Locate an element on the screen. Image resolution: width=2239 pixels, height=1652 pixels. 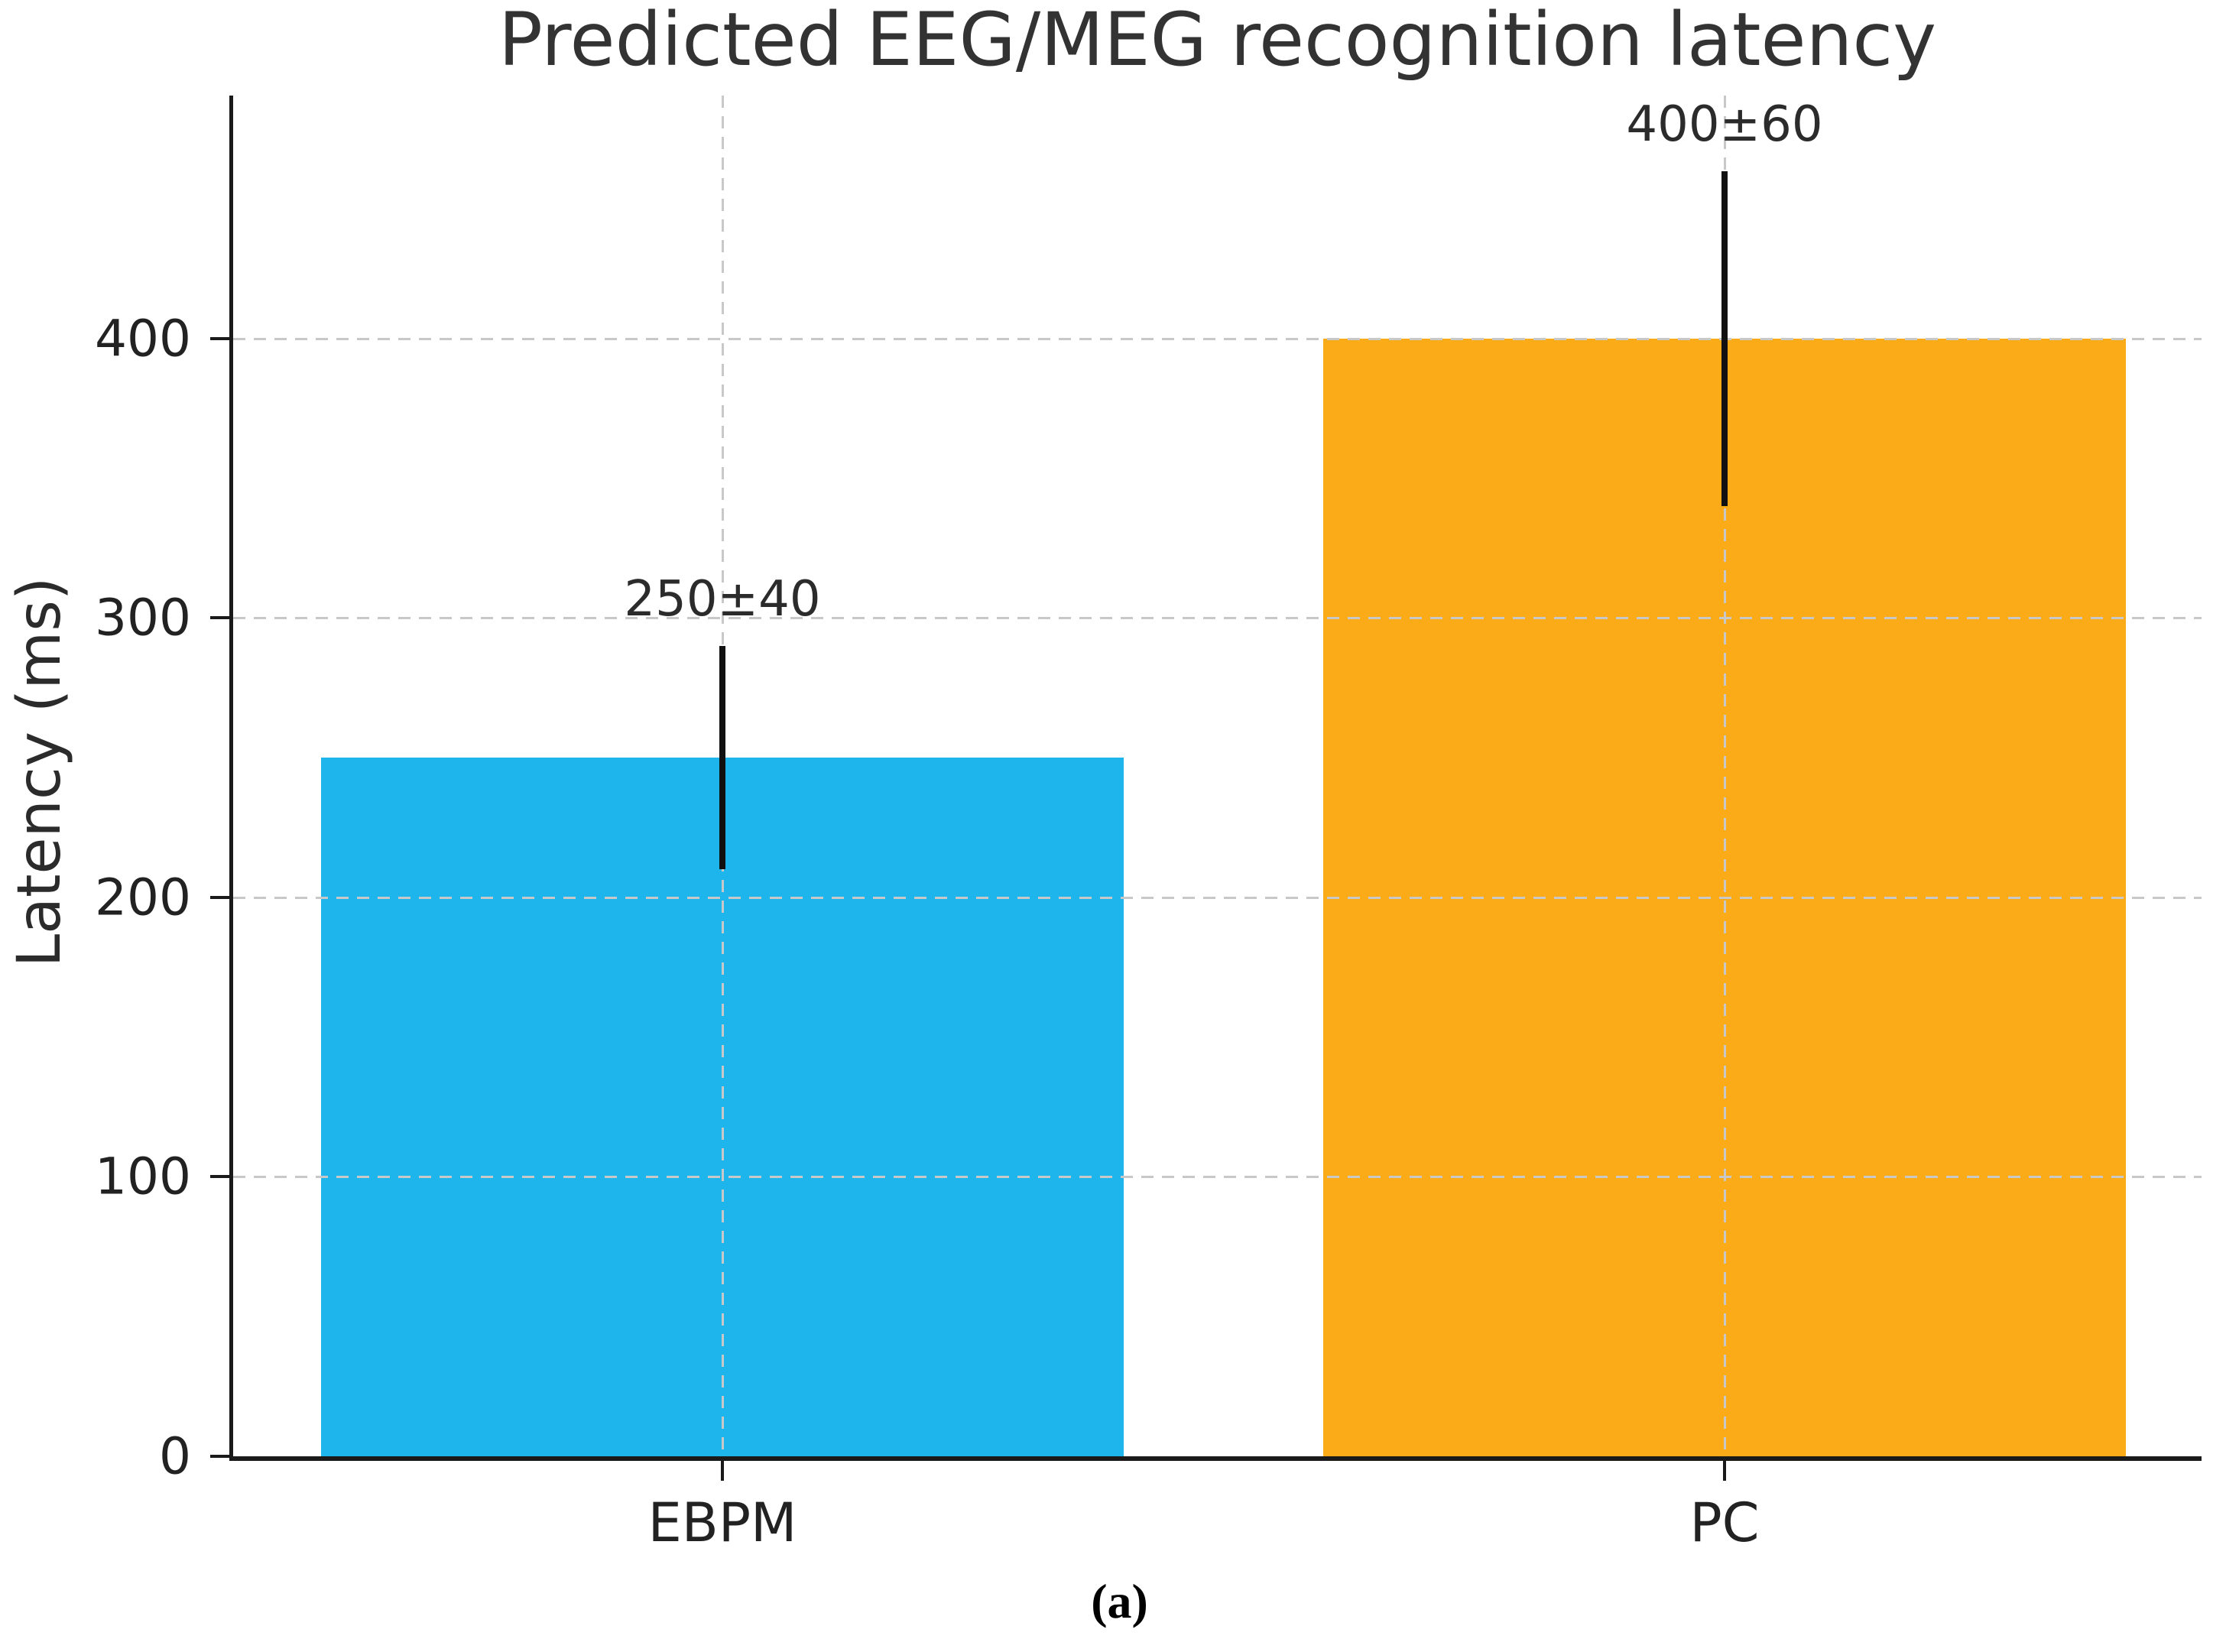
xtick-label-ebpm: EBPM is located at coordinates (722, 1522).